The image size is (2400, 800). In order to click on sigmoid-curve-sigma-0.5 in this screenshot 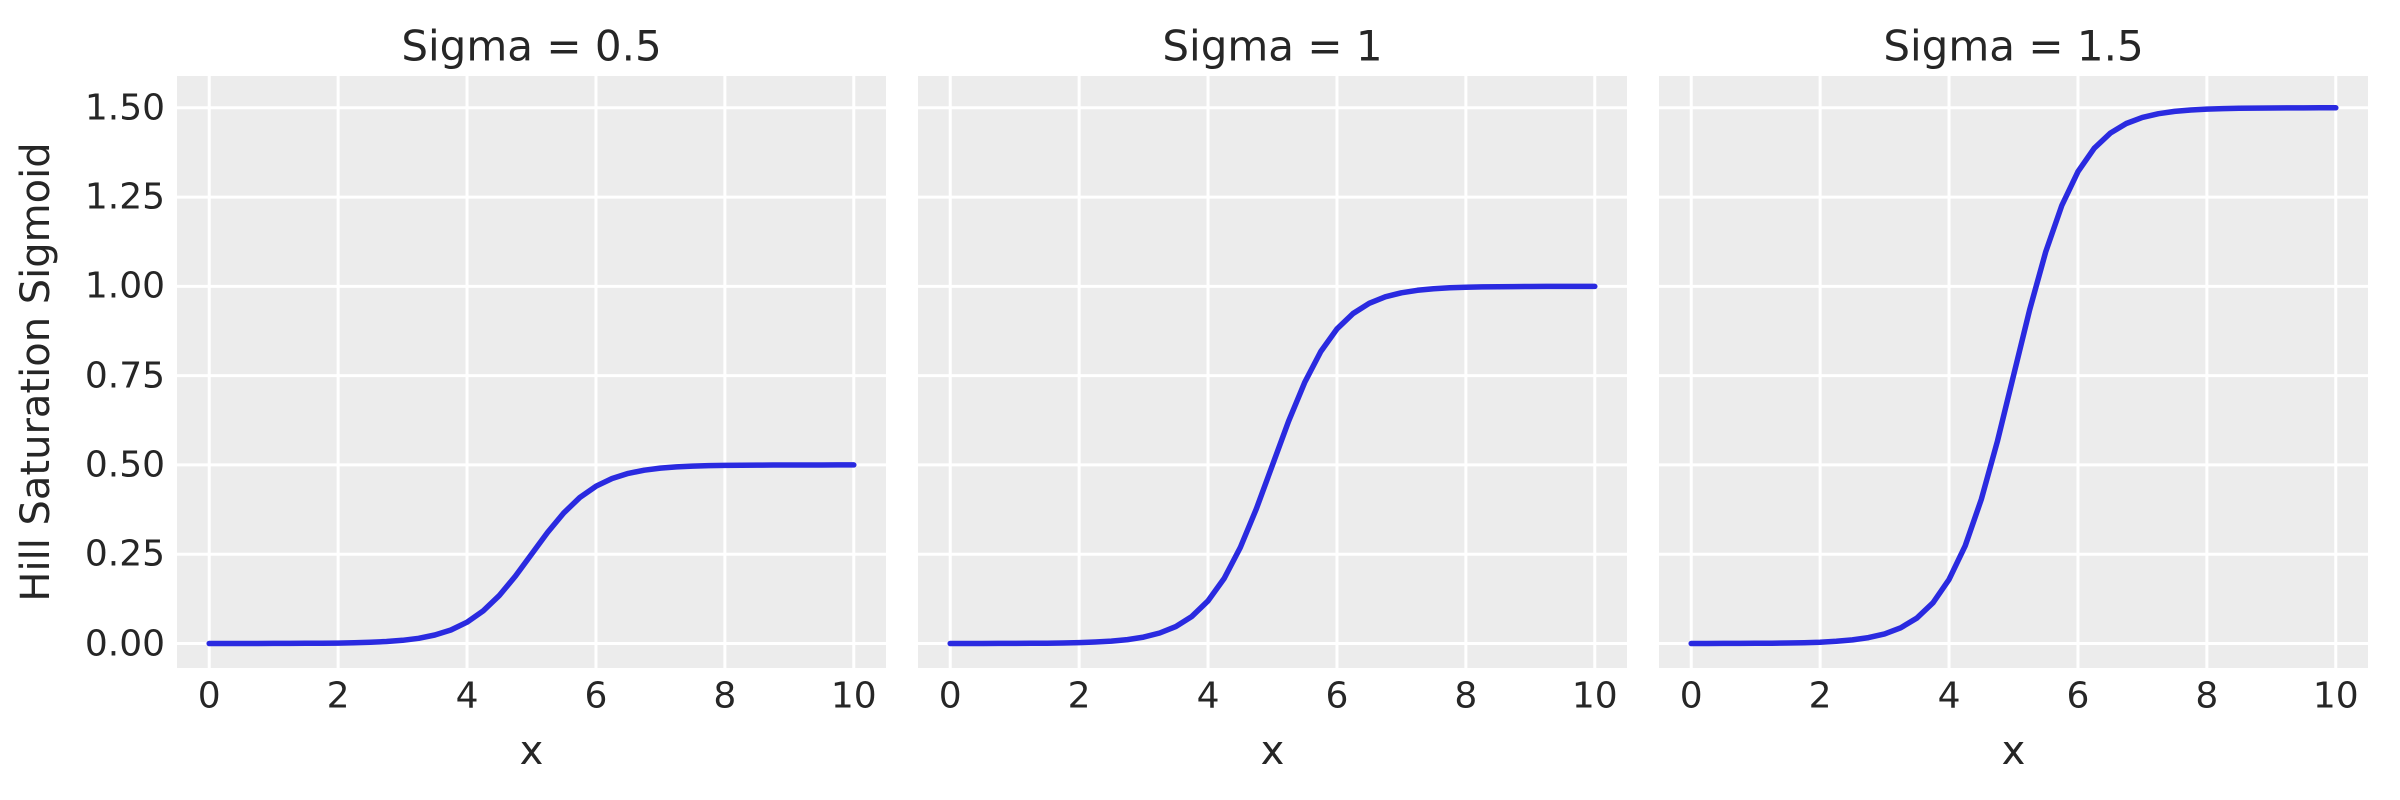, I will do `click(531, 554)`.